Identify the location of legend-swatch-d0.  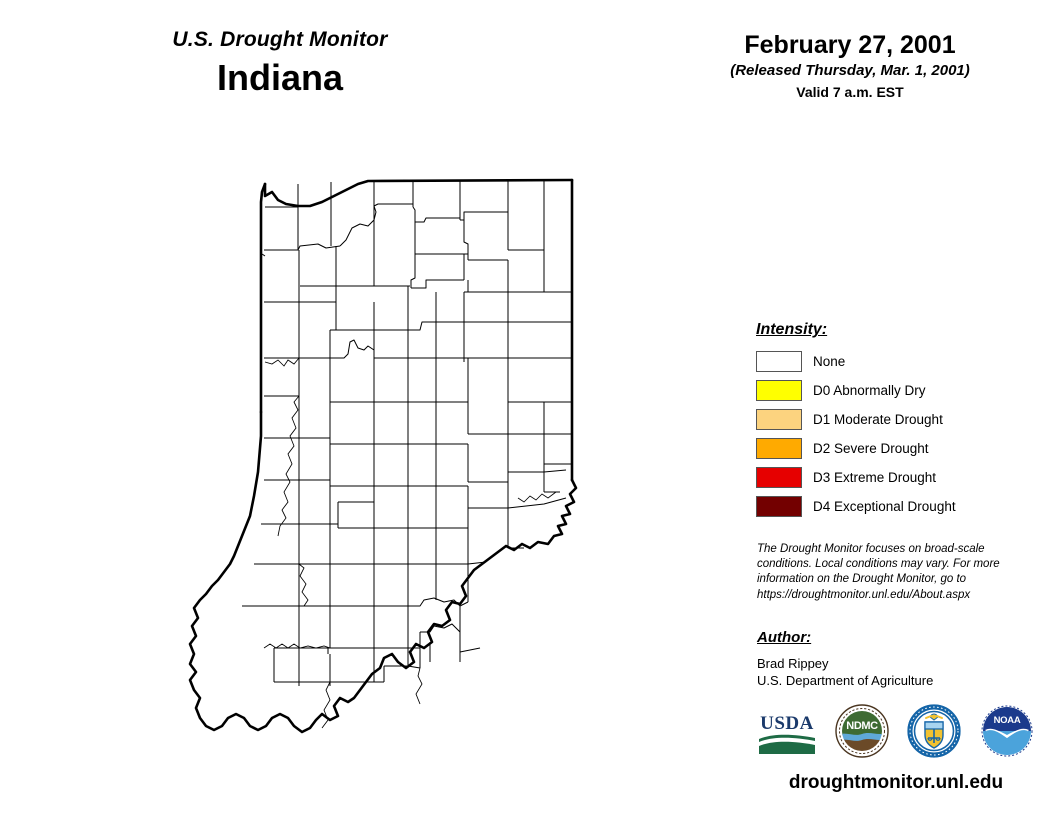
(779, 390).